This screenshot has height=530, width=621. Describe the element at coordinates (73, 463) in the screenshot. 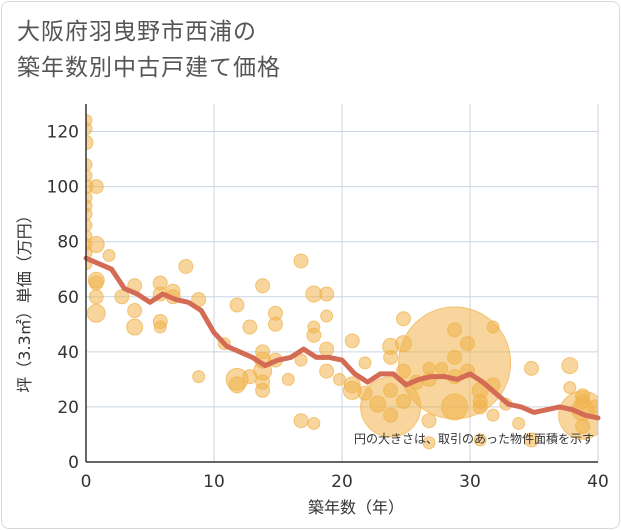

I see `y-tick-label: 0` at that location.